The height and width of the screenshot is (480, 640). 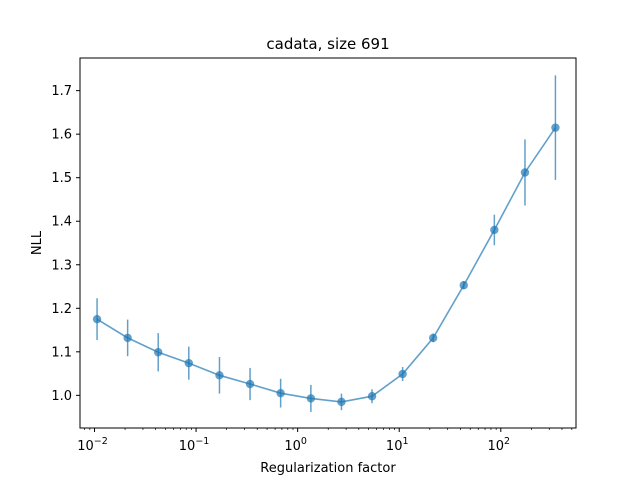 I want to click on y-tick-label: 1.4, so click(x=61, y=222).